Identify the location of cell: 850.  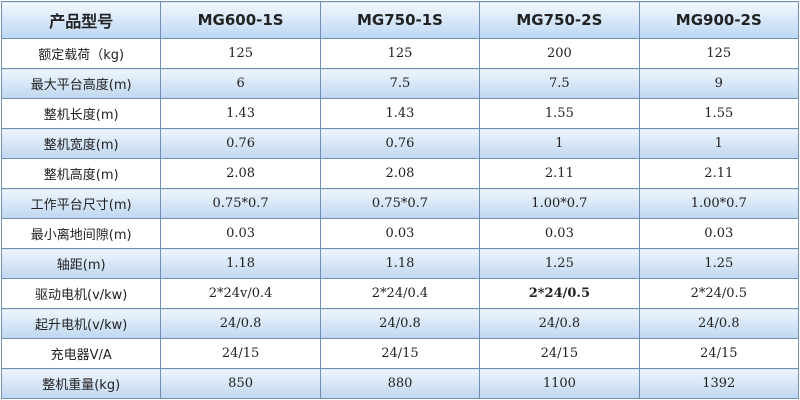
(240, 383).